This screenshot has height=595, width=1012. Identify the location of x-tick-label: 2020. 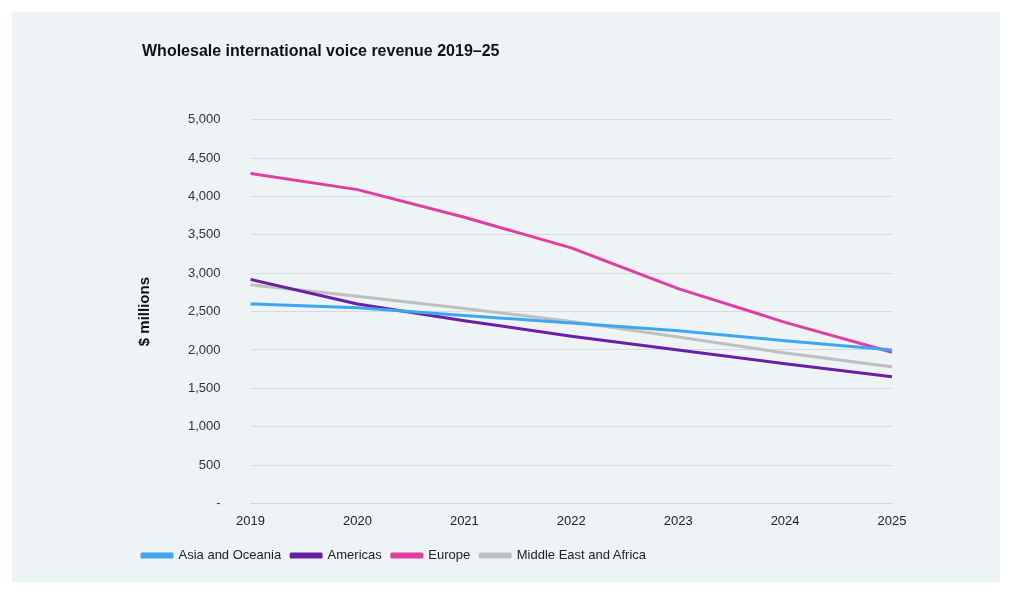
(357, 520).